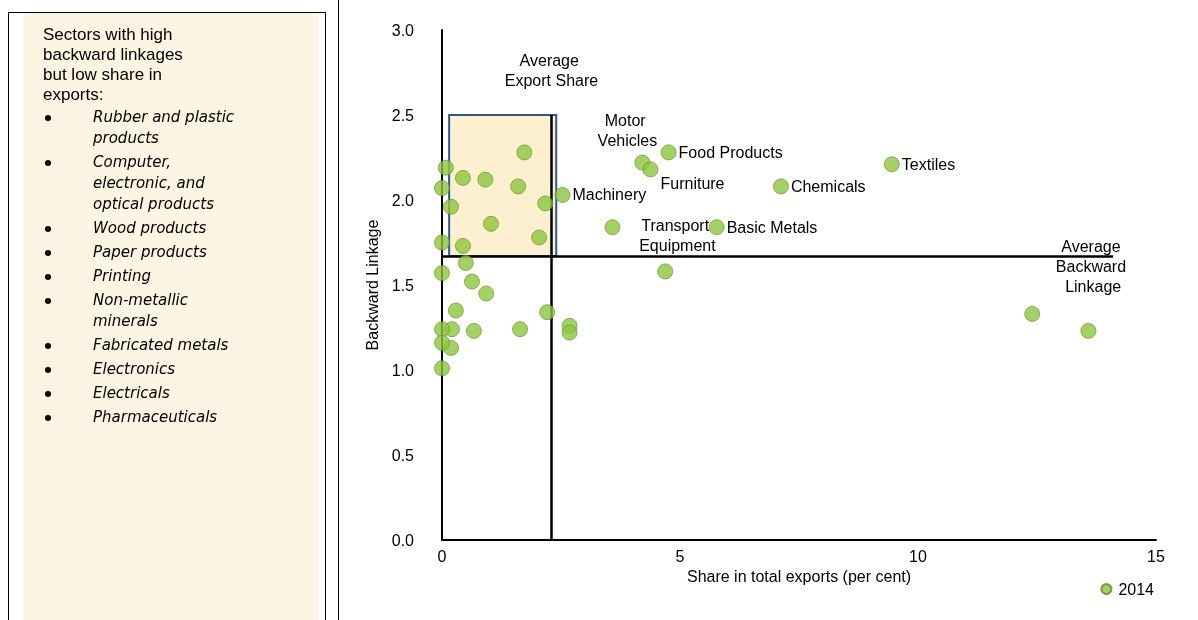 The image size is (1198, 620). I want to click on text: Computer, electronic, and optical products, so click(153, 183).